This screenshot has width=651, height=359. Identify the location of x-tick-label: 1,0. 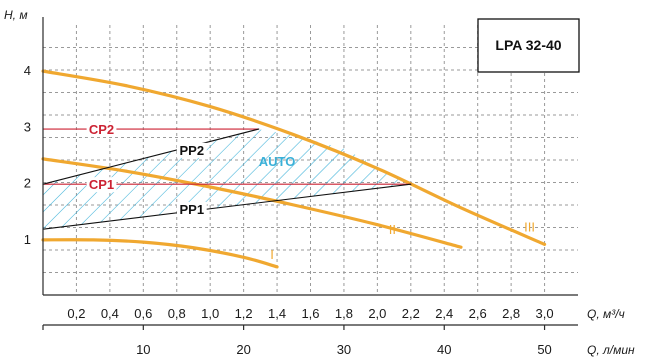
(210, 313).